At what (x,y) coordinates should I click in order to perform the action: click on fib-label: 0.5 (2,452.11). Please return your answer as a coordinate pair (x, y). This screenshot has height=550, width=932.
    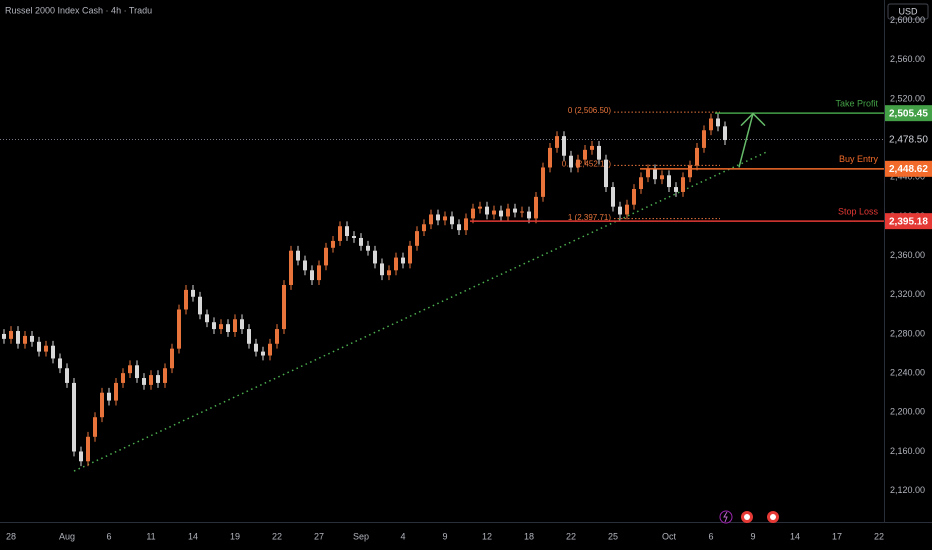
    Looking at the image, I should click on (587, 164).